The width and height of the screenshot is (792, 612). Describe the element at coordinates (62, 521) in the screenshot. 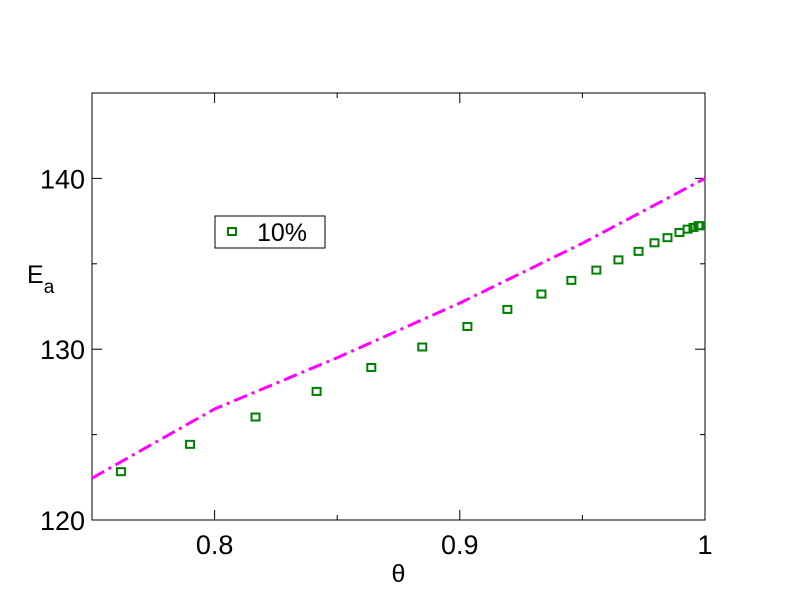

I see `y-tick-label: 120` at that location.